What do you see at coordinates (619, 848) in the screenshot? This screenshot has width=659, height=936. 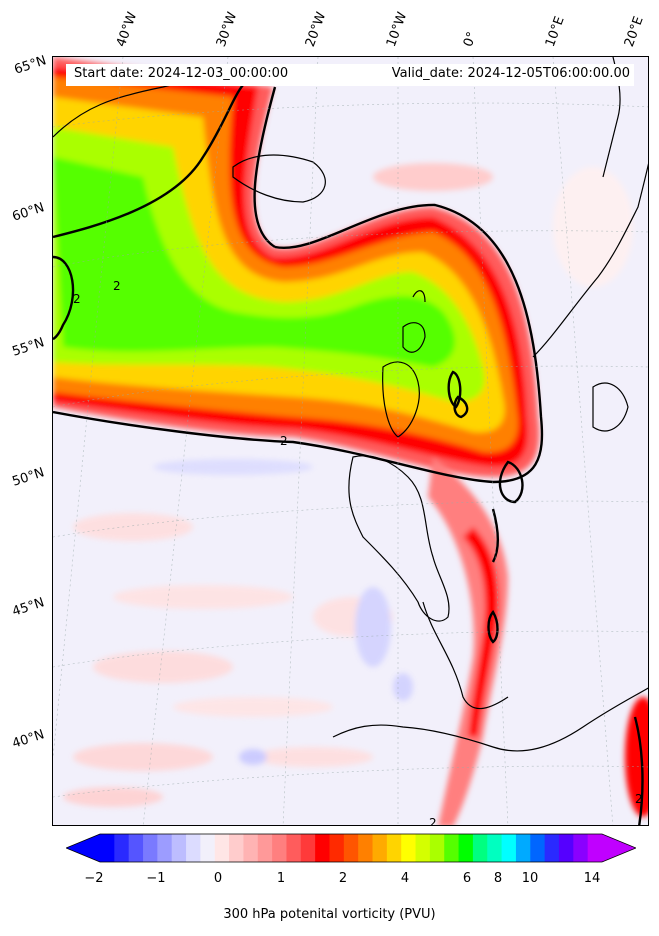 I see `colorbar-max-extend` at bounding box center [619, 848].